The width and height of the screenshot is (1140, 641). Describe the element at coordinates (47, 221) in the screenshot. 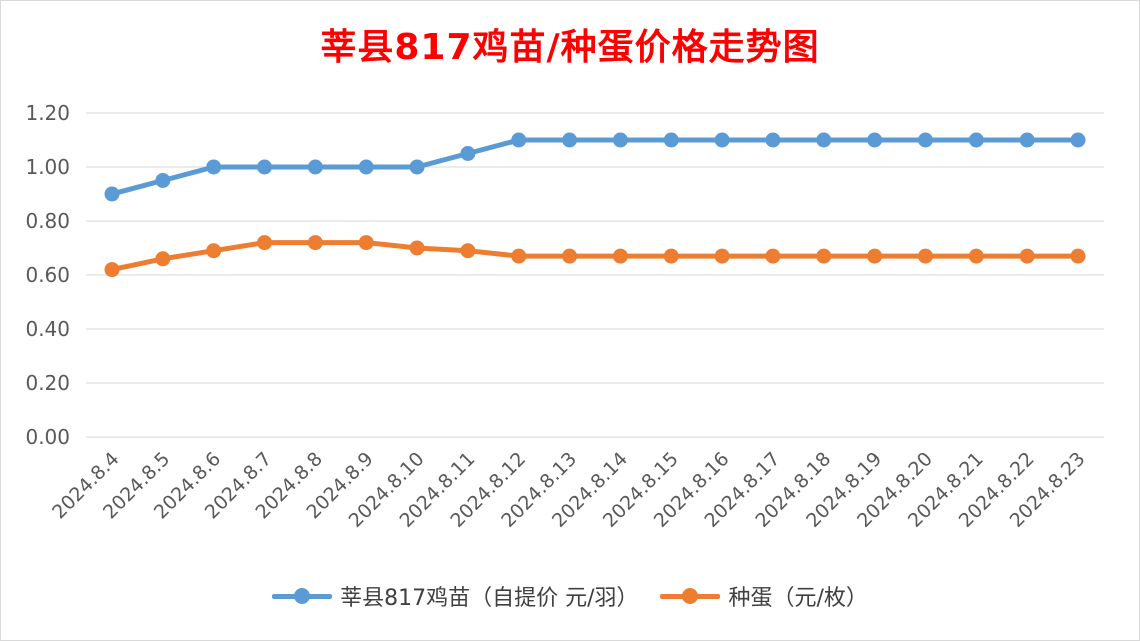

I see `y-tick-label: 0.80` at that location.